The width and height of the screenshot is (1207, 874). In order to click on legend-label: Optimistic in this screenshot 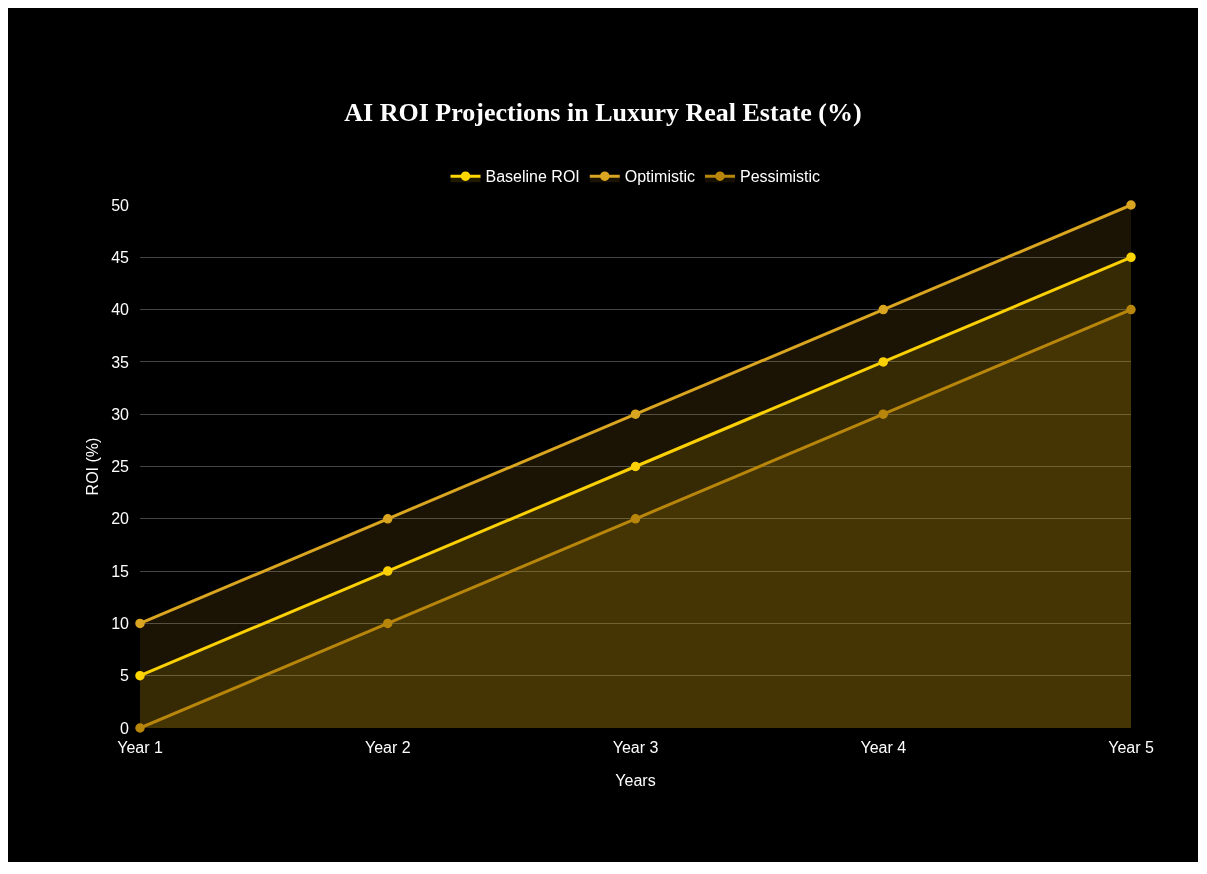, I will do `click(659, 177)`.